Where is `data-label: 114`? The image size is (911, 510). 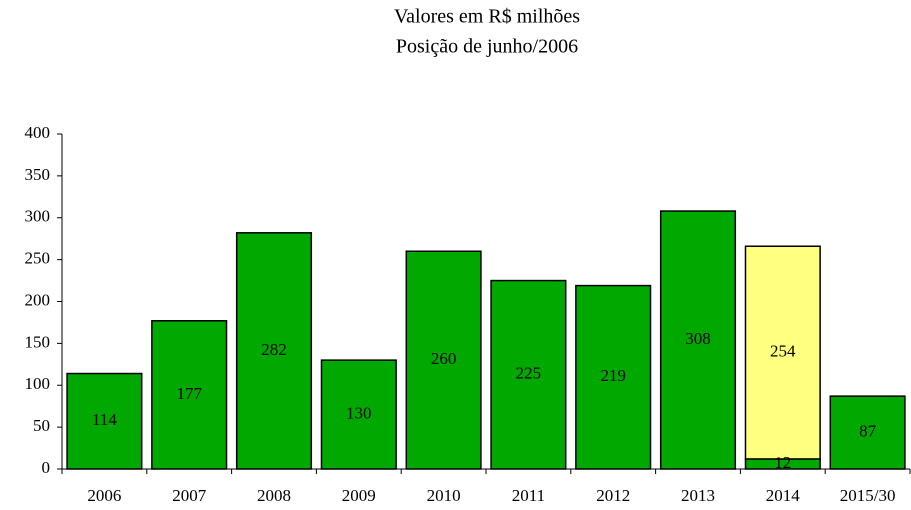
data-label: 114 is located at coordinates (104, 419).